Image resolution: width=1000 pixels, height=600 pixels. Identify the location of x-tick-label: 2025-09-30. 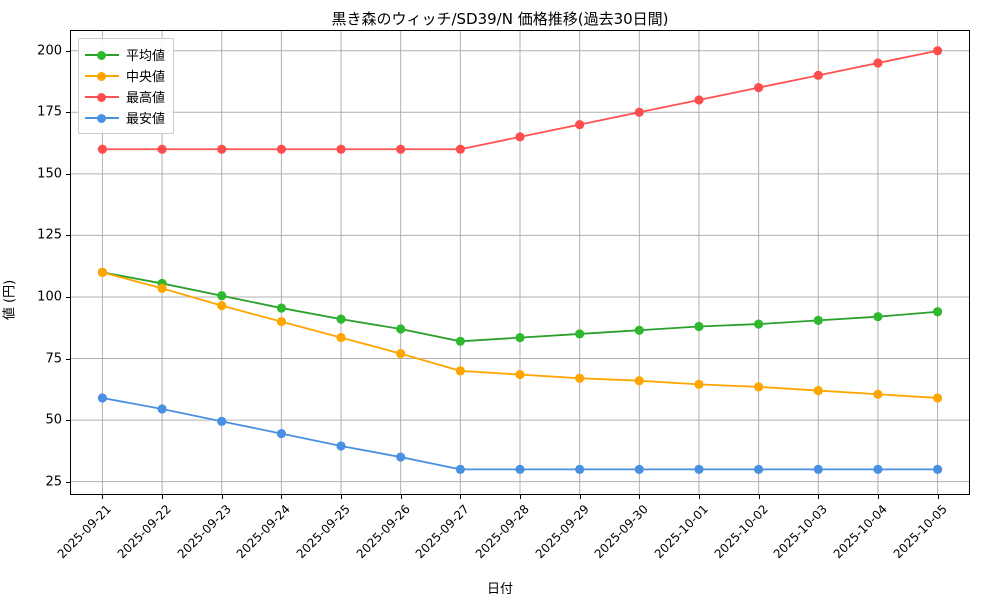
(621, 532).